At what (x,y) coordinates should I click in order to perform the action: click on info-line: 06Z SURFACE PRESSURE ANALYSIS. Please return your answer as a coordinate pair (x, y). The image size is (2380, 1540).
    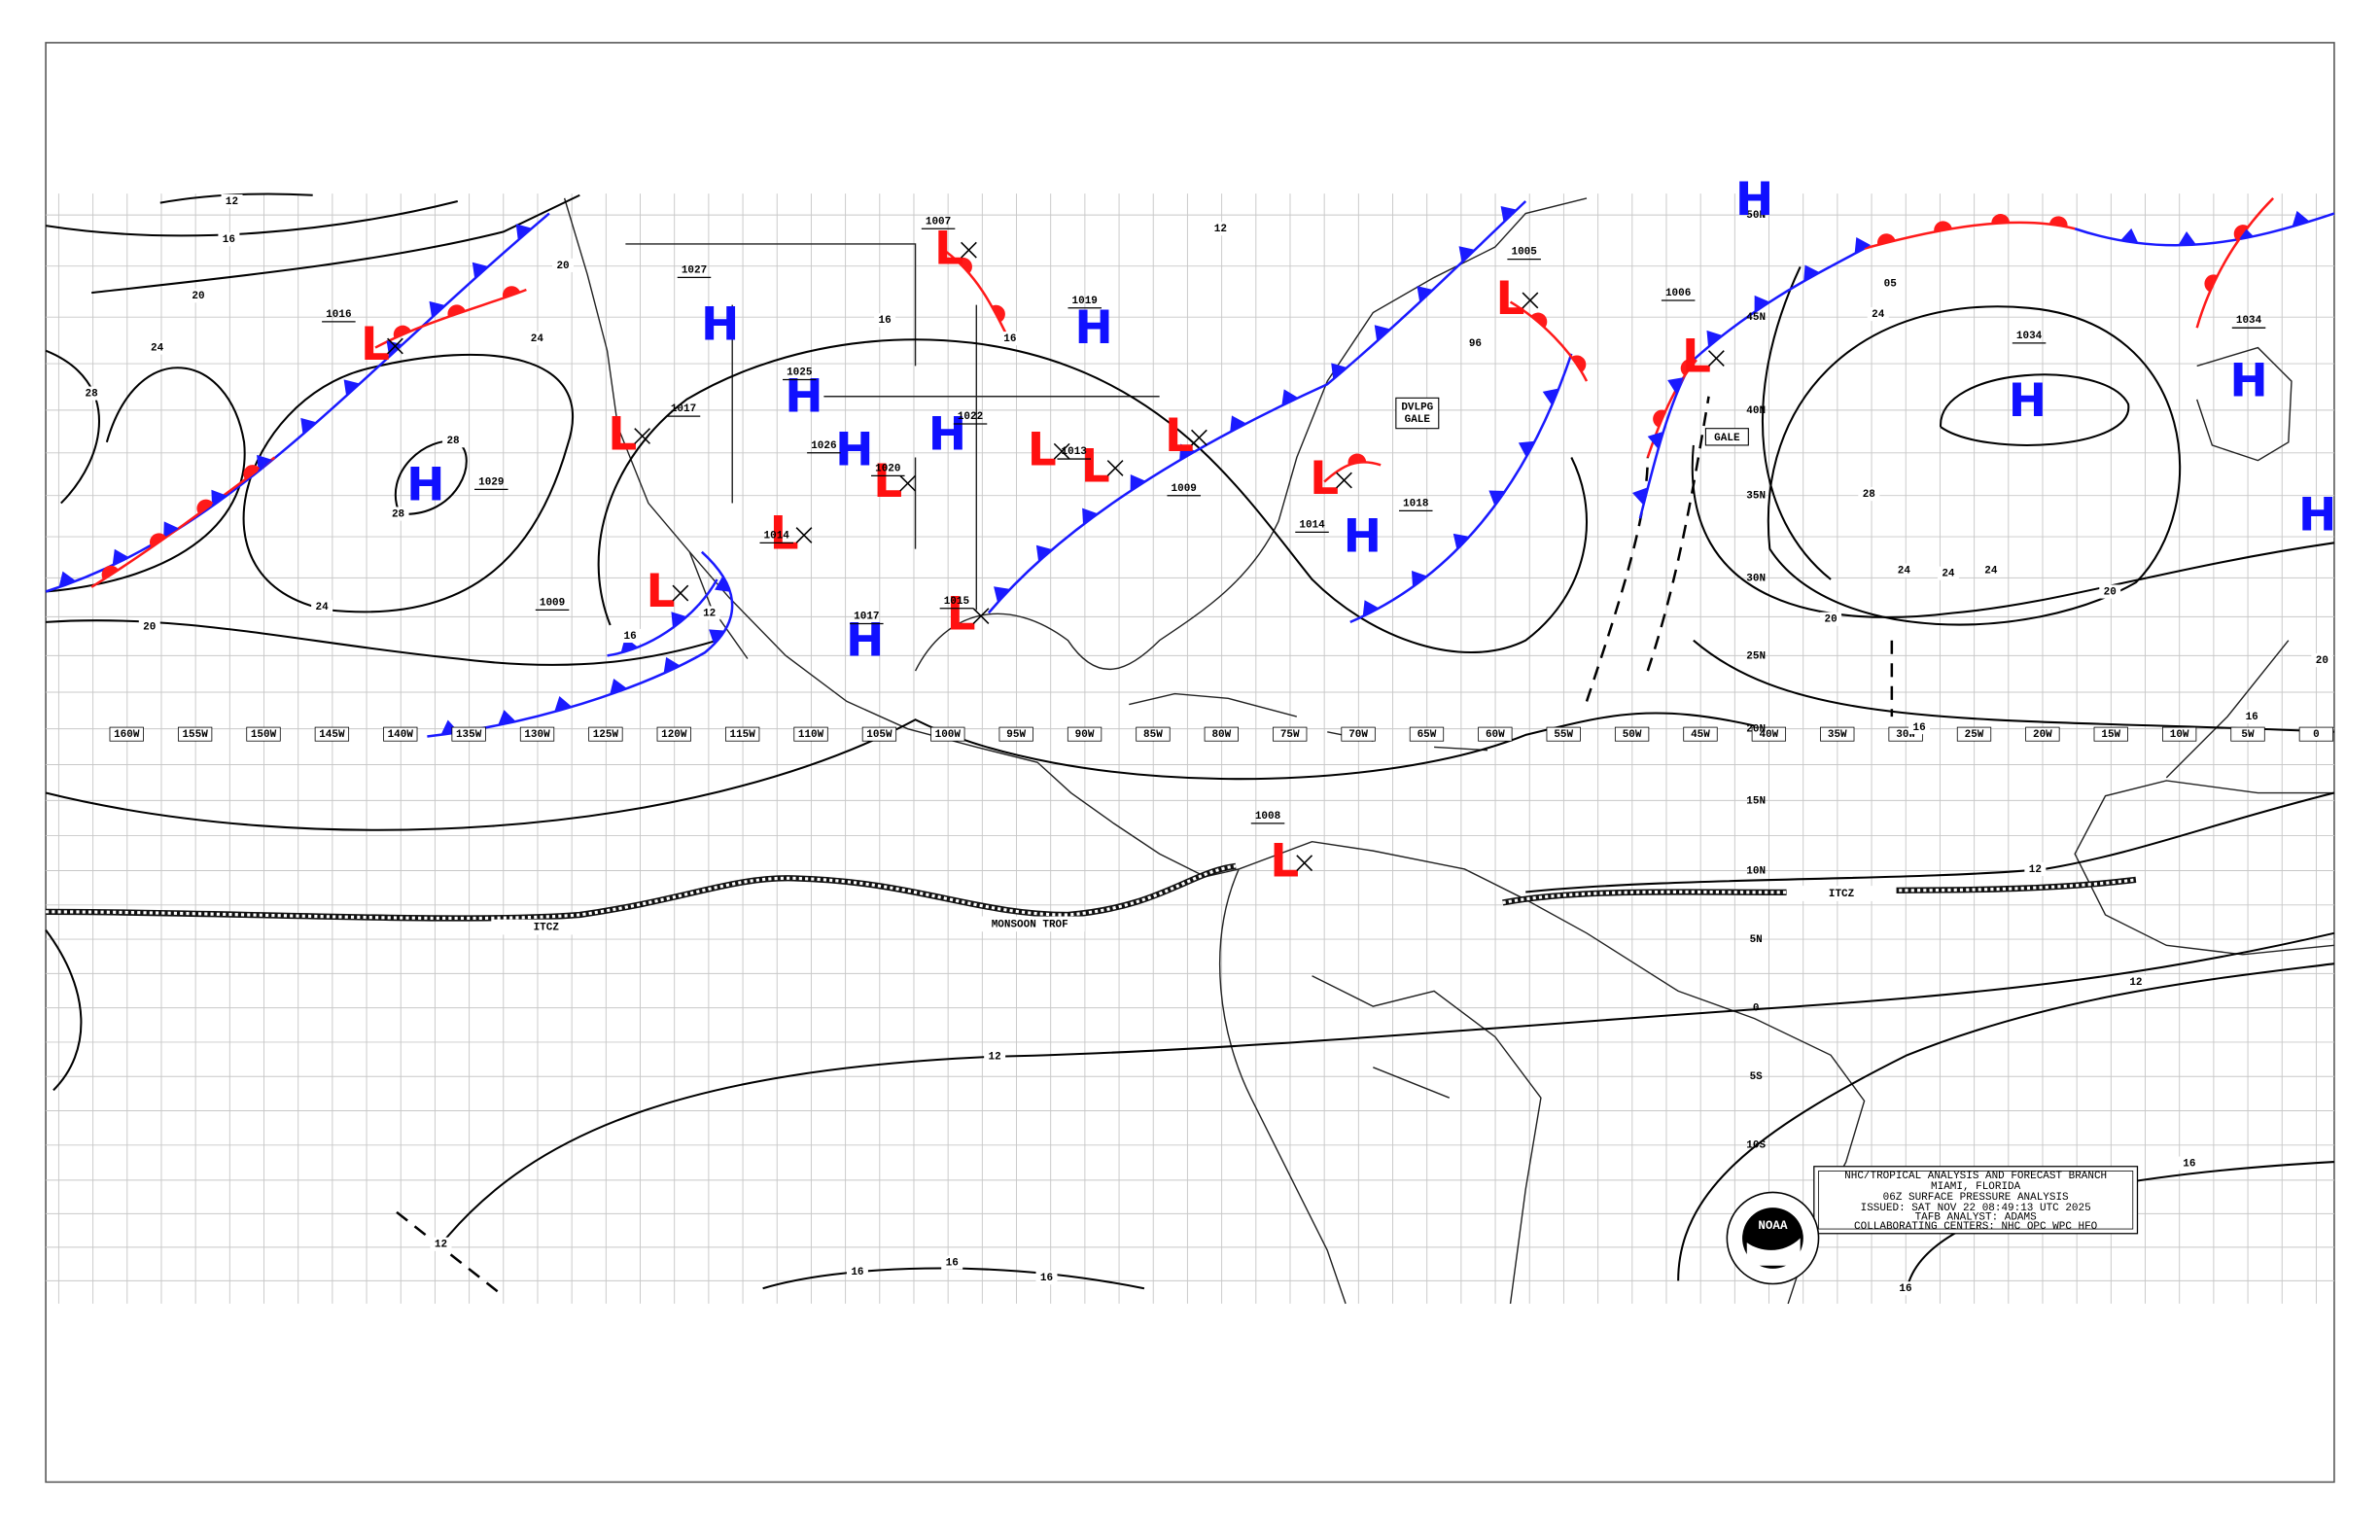
    Looking at the image, I should click on (1976, 1198).